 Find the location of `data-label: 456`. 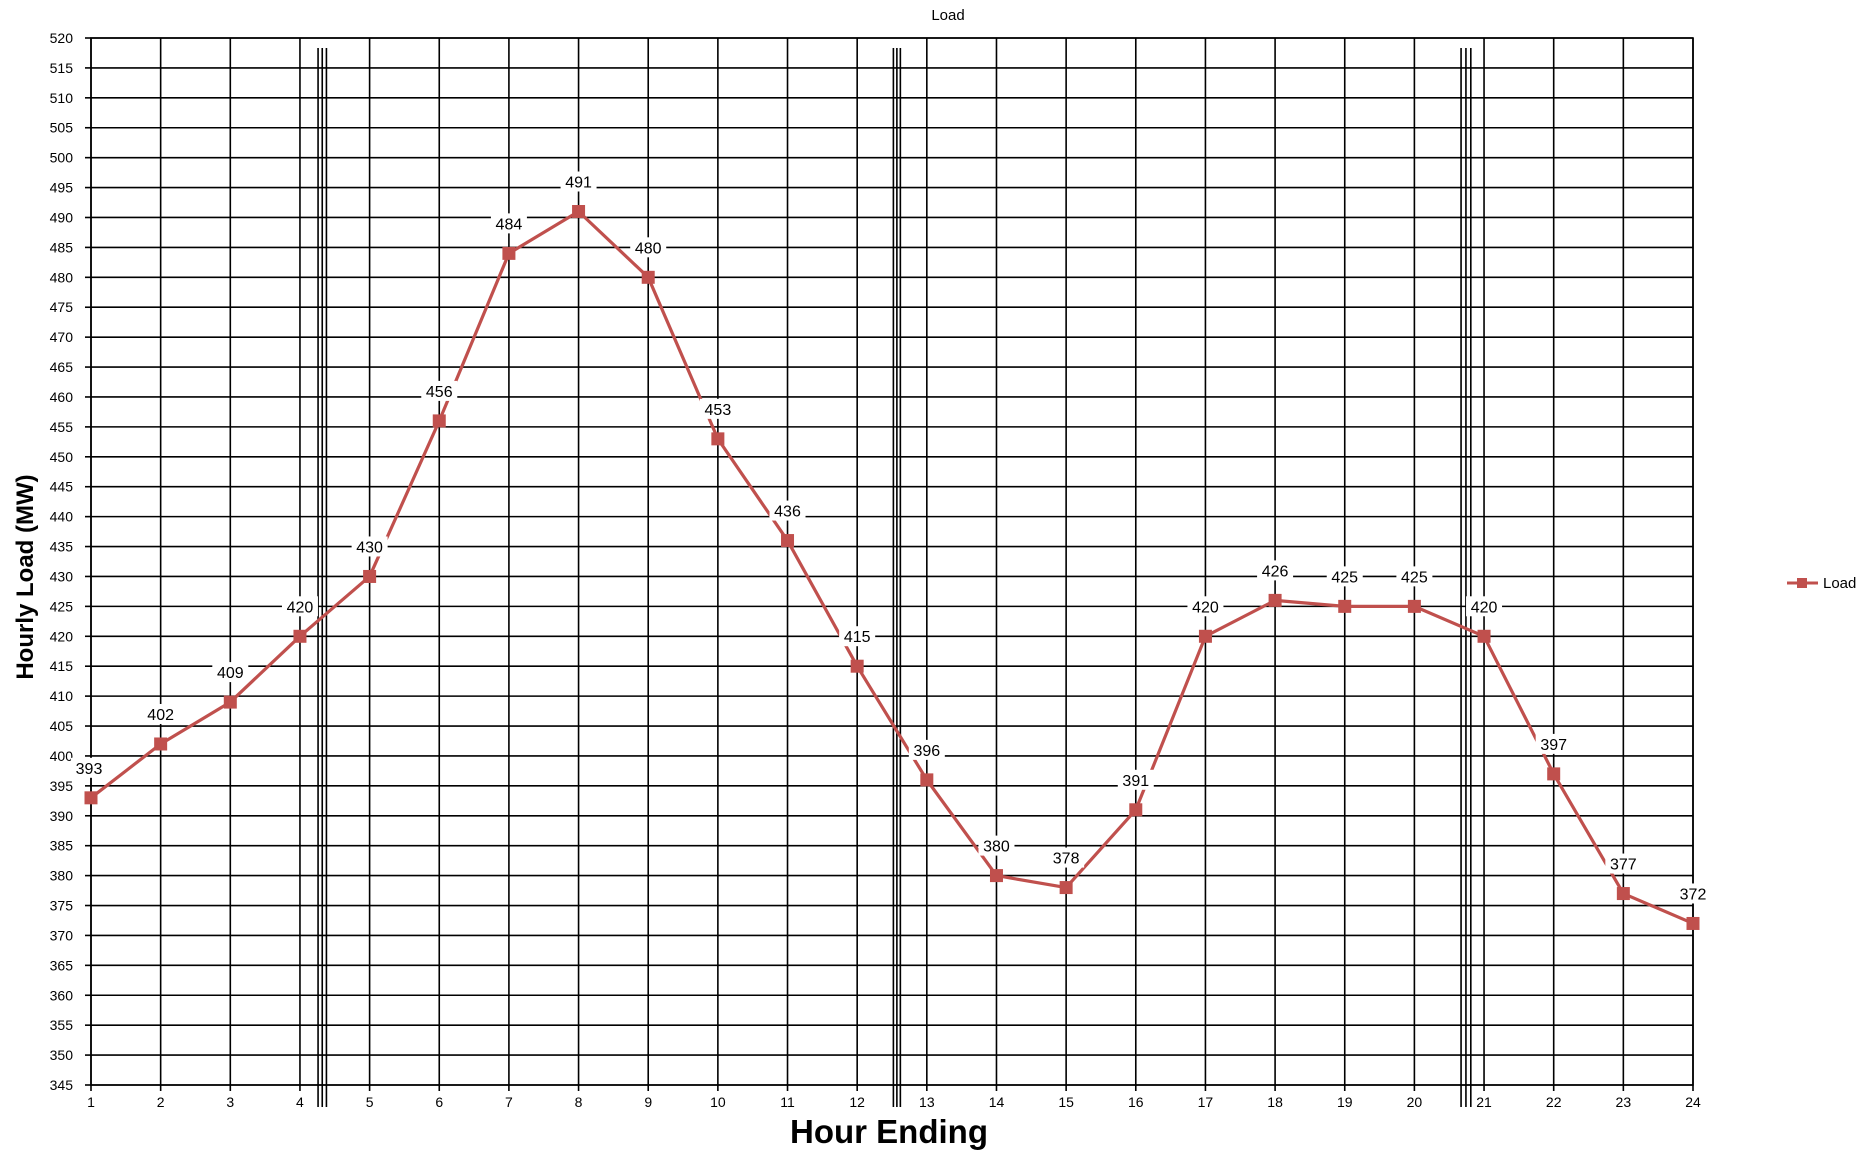

data-label: 456 is located at coordinates (439, 392).